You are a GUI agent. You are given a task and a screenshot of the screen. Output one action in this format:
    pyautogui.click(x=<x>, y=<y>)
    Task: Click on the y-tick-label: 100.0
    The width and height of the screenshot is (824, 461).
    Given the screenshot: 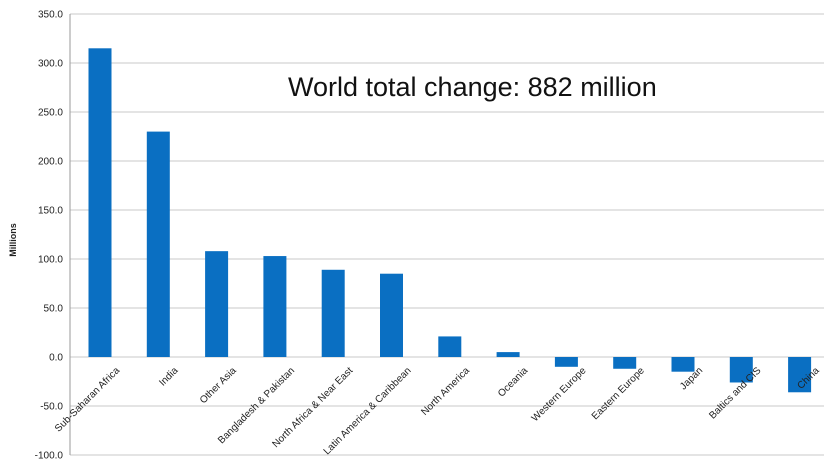 What is the action you would take?
    pyautogui.click(x=50, y=260)
    